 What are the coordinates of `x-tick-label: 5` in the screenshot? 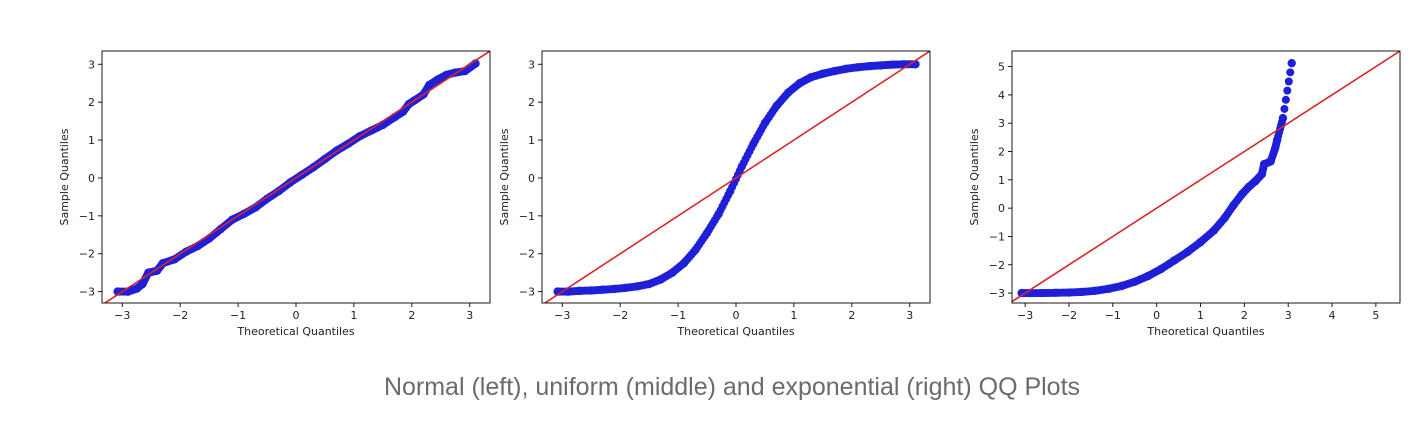 It's located at (1375, 315).